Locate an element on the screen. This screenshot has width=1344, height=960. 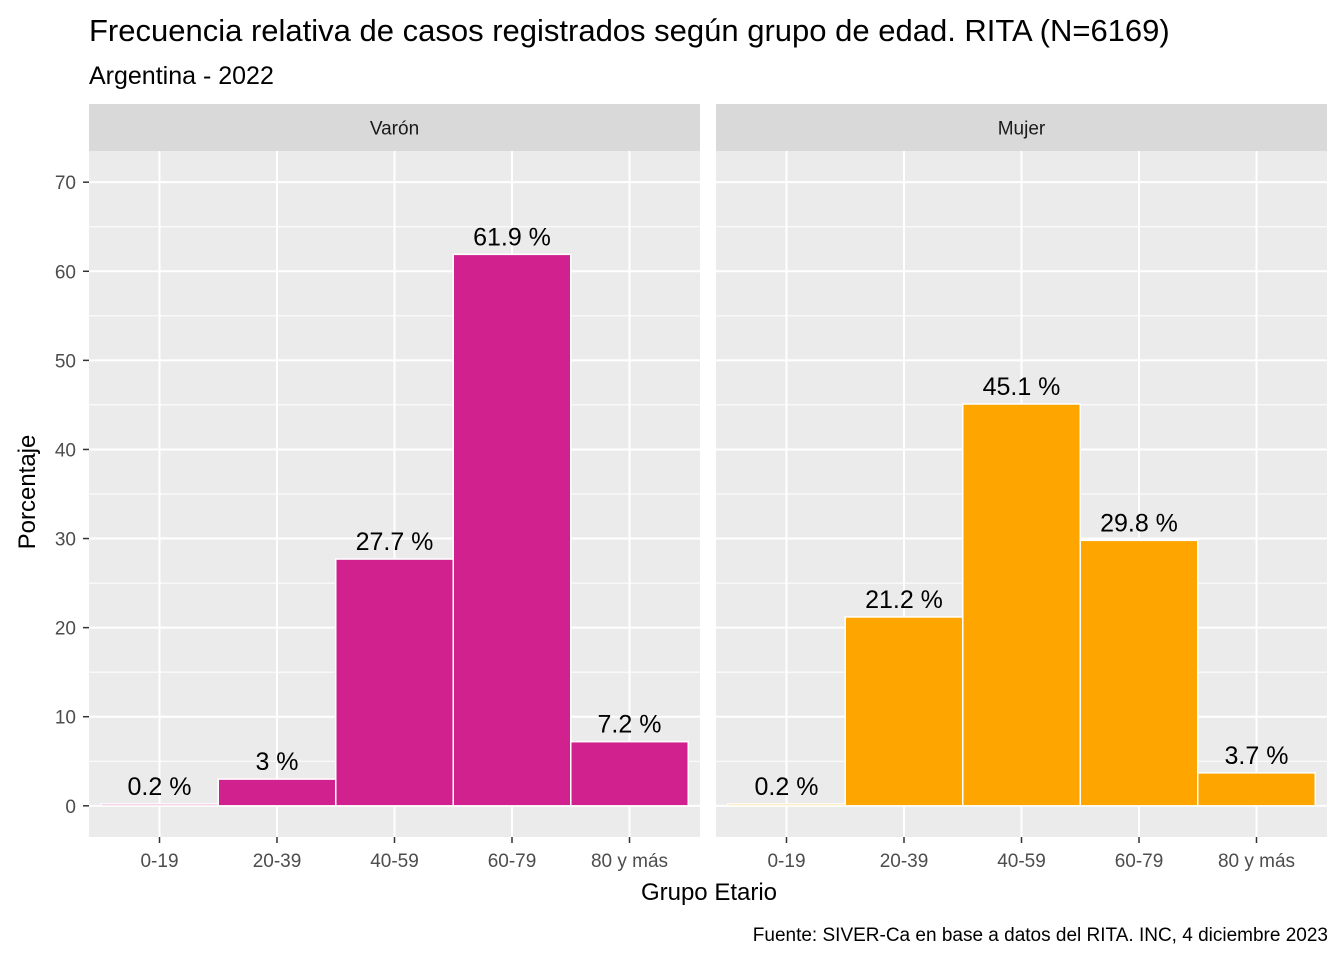
y-tick-label: 20 is located at coordinates (65, 629).